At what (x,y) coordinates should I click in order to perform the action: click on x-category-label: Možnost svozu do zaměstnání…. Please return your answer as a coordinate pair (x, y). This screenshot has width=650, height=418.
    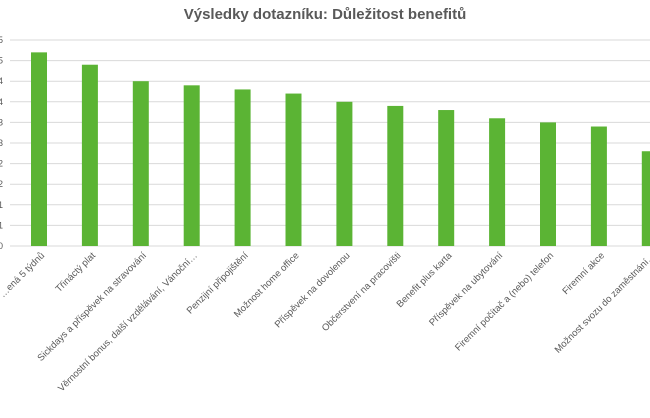
    Looking at the image, I should click on (601, 302).